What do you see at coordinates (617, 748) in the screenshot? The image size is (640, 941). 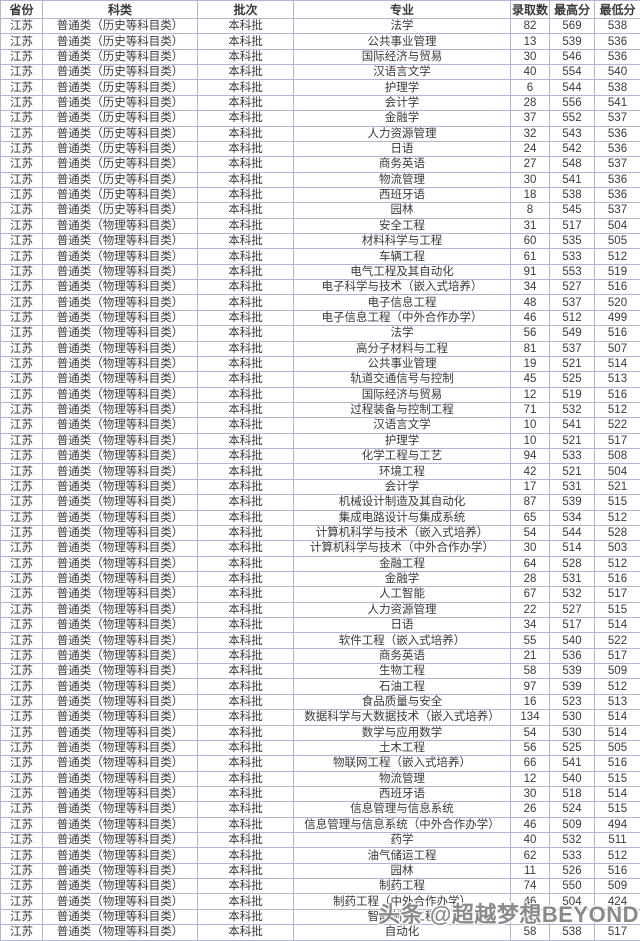 I see `cell-min-score: 505` at bounding box center [617, 748].